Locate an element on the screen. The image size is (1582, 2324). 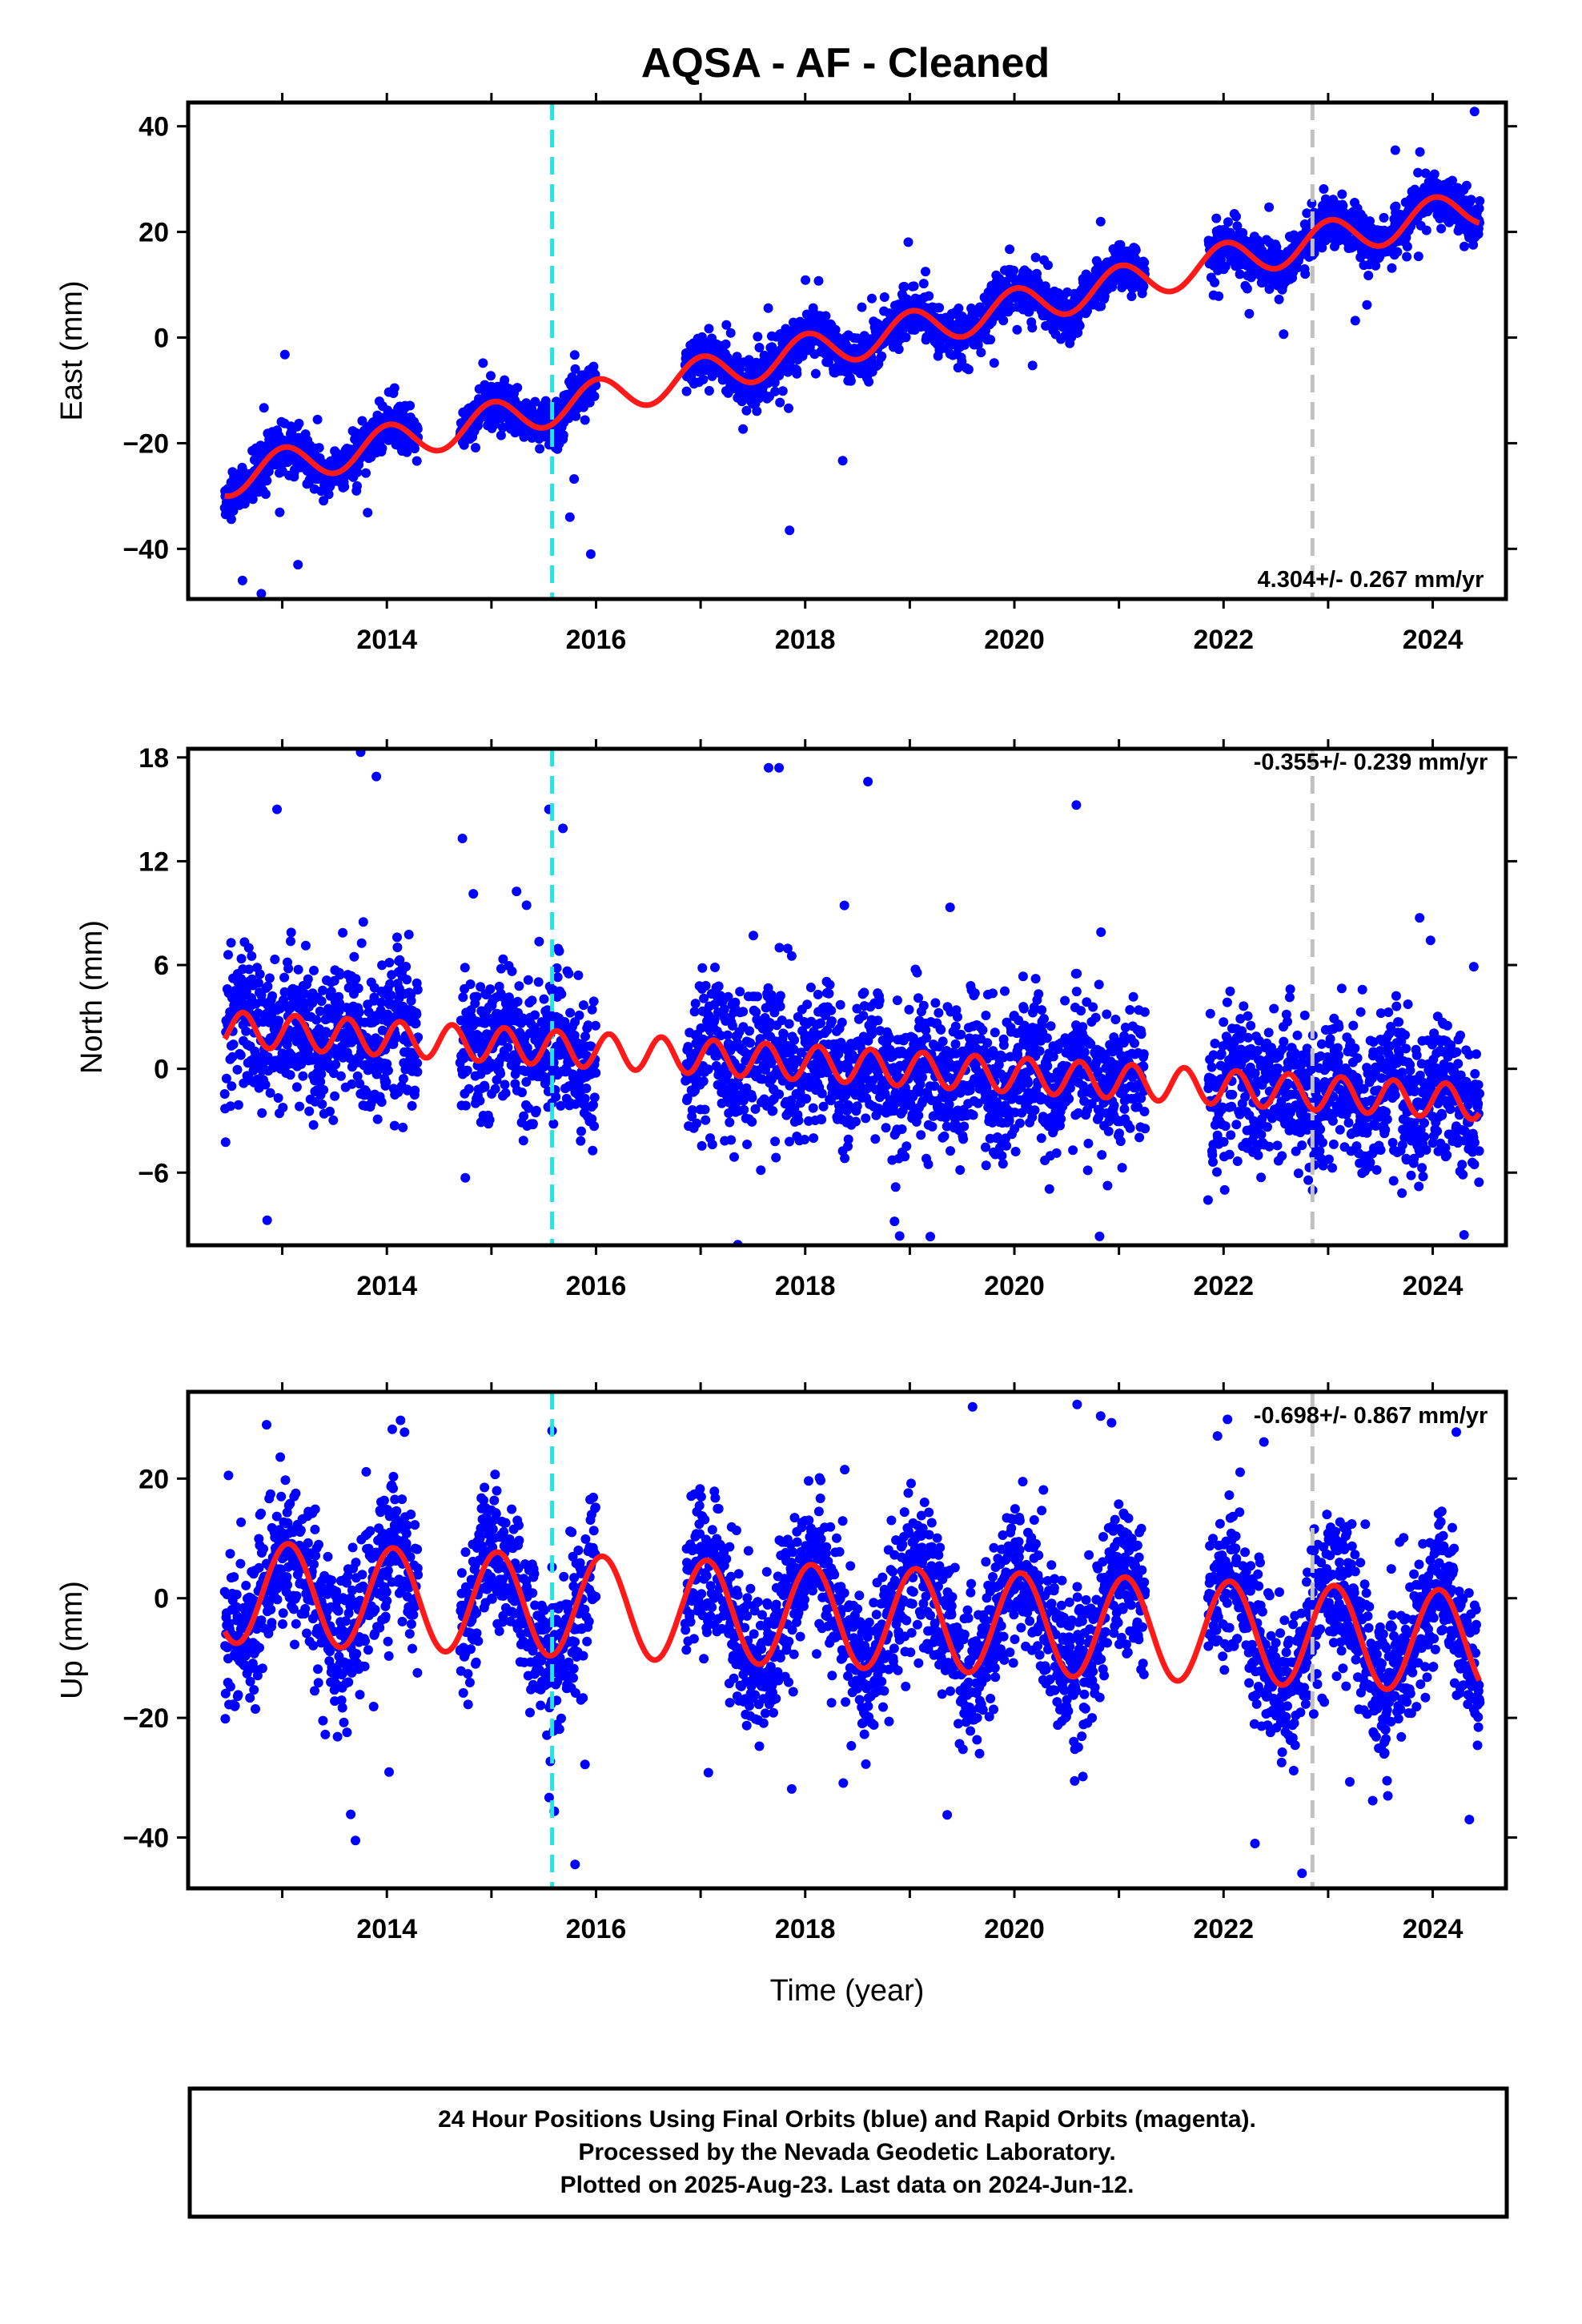
east-x-tick-label: 2020 is located at coordinates (1014, 640).